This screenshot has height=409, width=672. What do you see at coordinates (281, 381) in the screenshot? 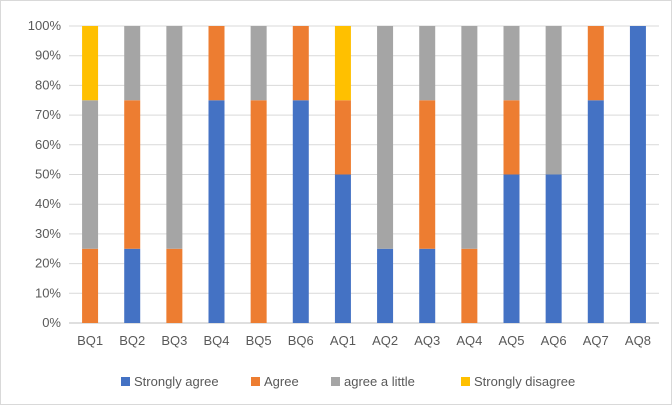
I see `legend-label: Agree` at bounding box center [281, 381].